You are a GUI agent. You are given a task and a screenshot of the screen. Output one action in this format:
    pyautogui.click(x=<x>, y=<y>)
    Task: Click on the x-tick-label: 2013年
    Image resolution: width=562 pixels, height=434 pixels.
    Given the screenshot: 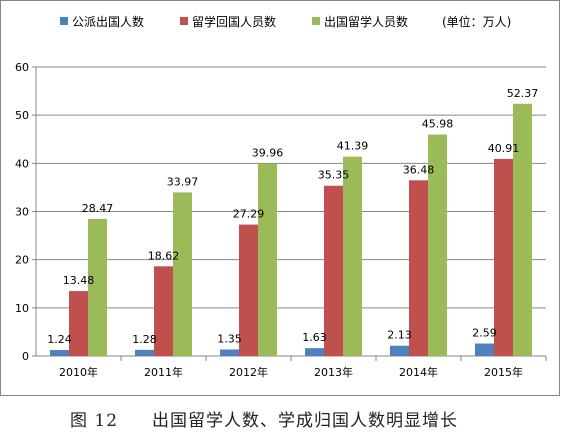 What is the action you would take?
    pyautogui.click(x=333, y=372)
    